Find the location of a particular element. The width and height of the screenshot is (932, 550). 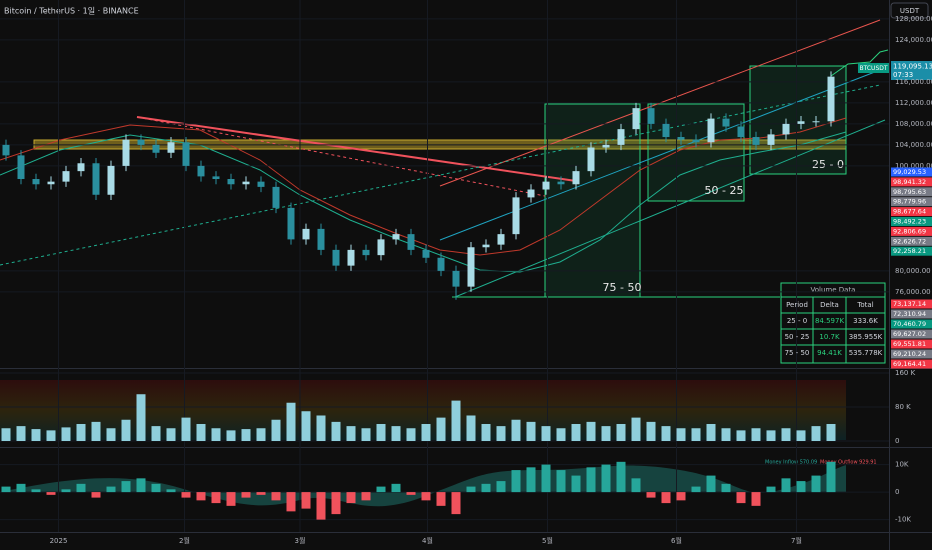

price-label: 72,310.94 is located at coordinates (909, 314).